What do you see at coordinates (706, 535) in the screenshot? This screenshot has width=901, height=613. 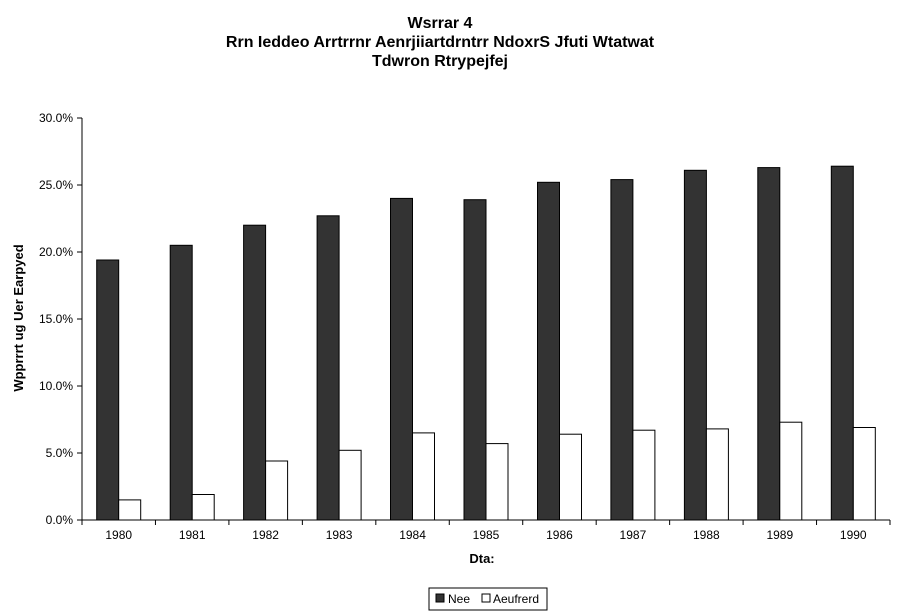 I see `x-tick-label-1988: 1988` at bounding box center [706, 535].